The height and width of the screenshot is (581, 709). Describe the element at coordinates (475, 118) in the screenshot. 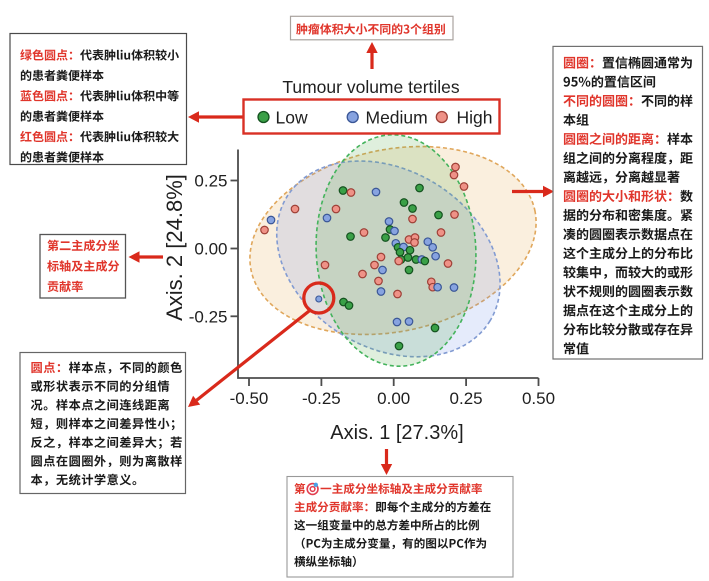

I see `svg-text: High` at that location.